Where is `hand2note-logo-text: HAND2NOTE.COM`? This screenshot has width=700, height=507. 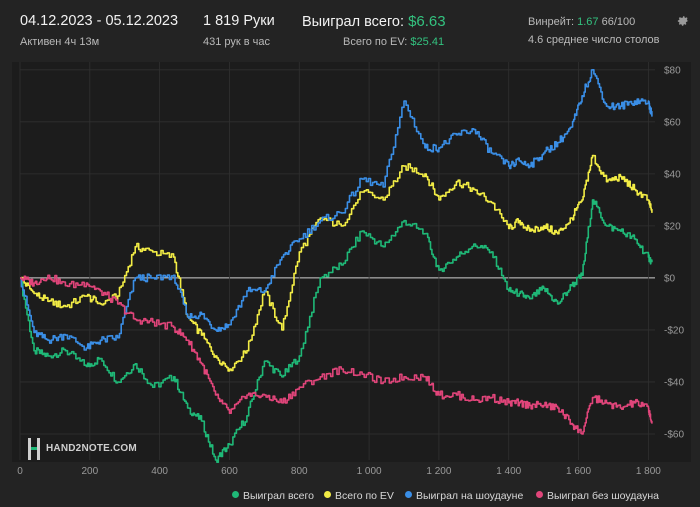
hand2note-logo-text: HAND2NOTE.COM is located at coordinates (91, 448).